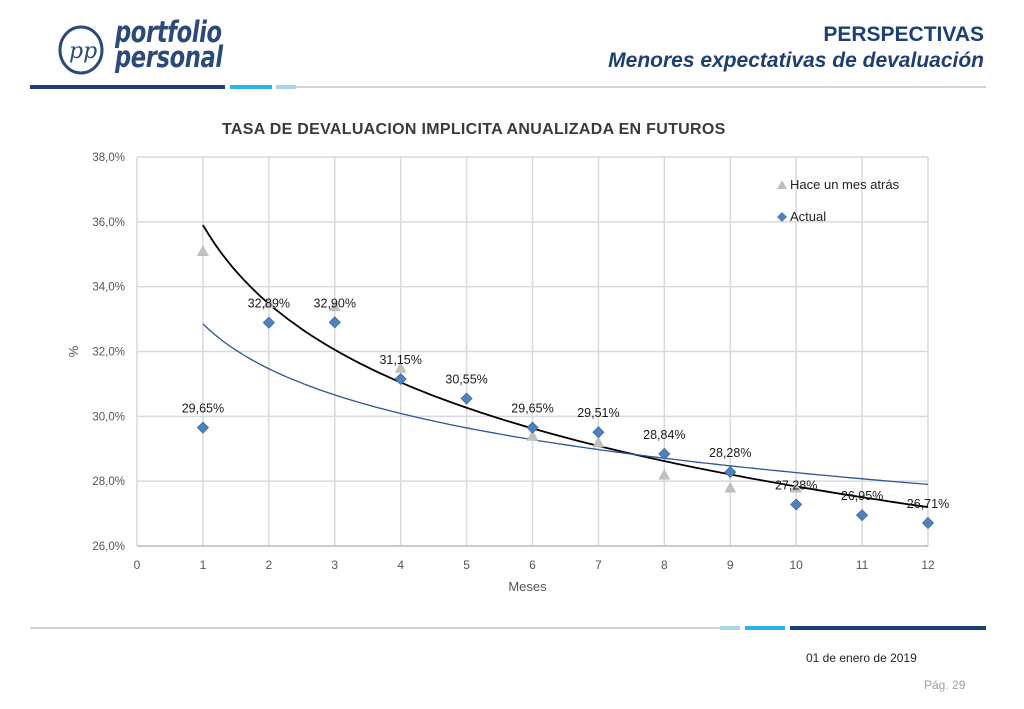 The width and height of the screenshot is (1024, 709). What do you see at coordinates (286, 87) in the screenshot?
I see `header-bar-pale` at bounding box center [286, 87].